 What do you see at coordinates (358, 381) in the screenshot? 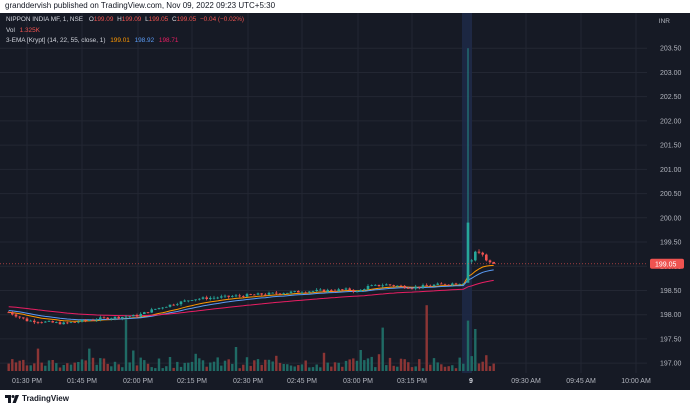
I see `time-axis-label: 03:00 PM` at bounding box center [358, 381].